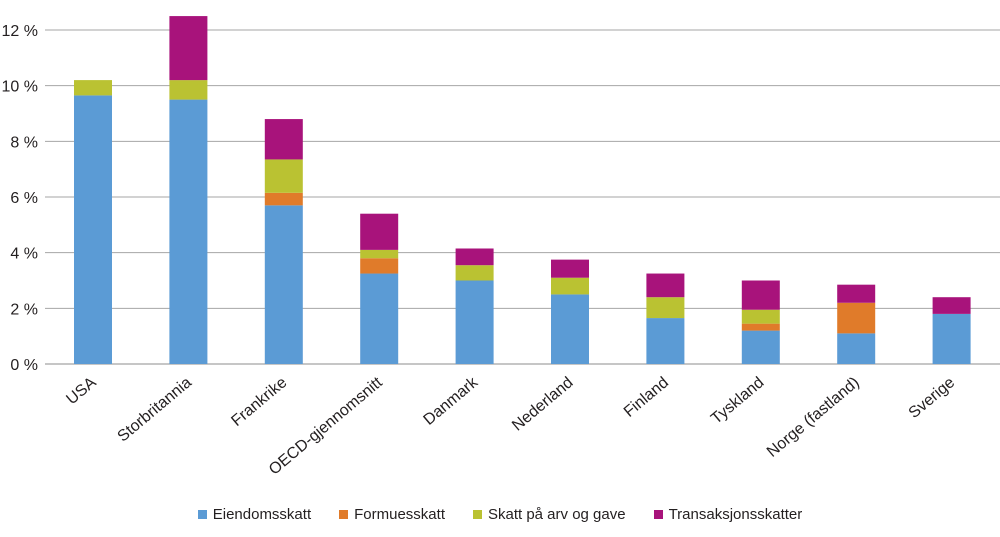 The width and height of the screenshot is (1000, 537). Describe the element at coordinates (646, 397) in the screenshot. I see `x-tick-label: Finland` at that location.